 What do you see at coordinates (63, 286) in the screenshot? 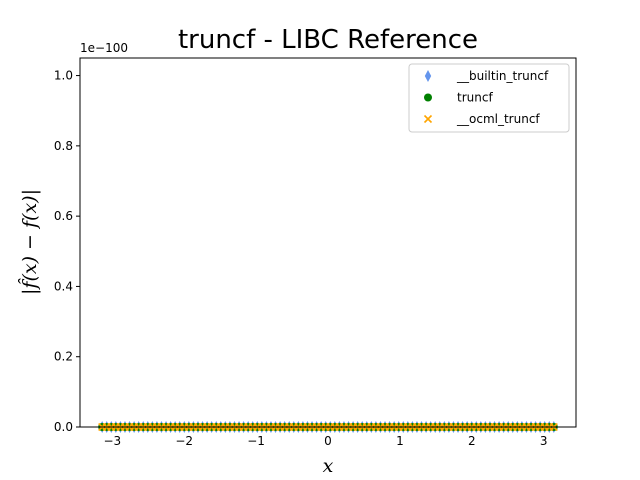
I see `y-tick-label: 0.4` at bounding box center [63, 286].